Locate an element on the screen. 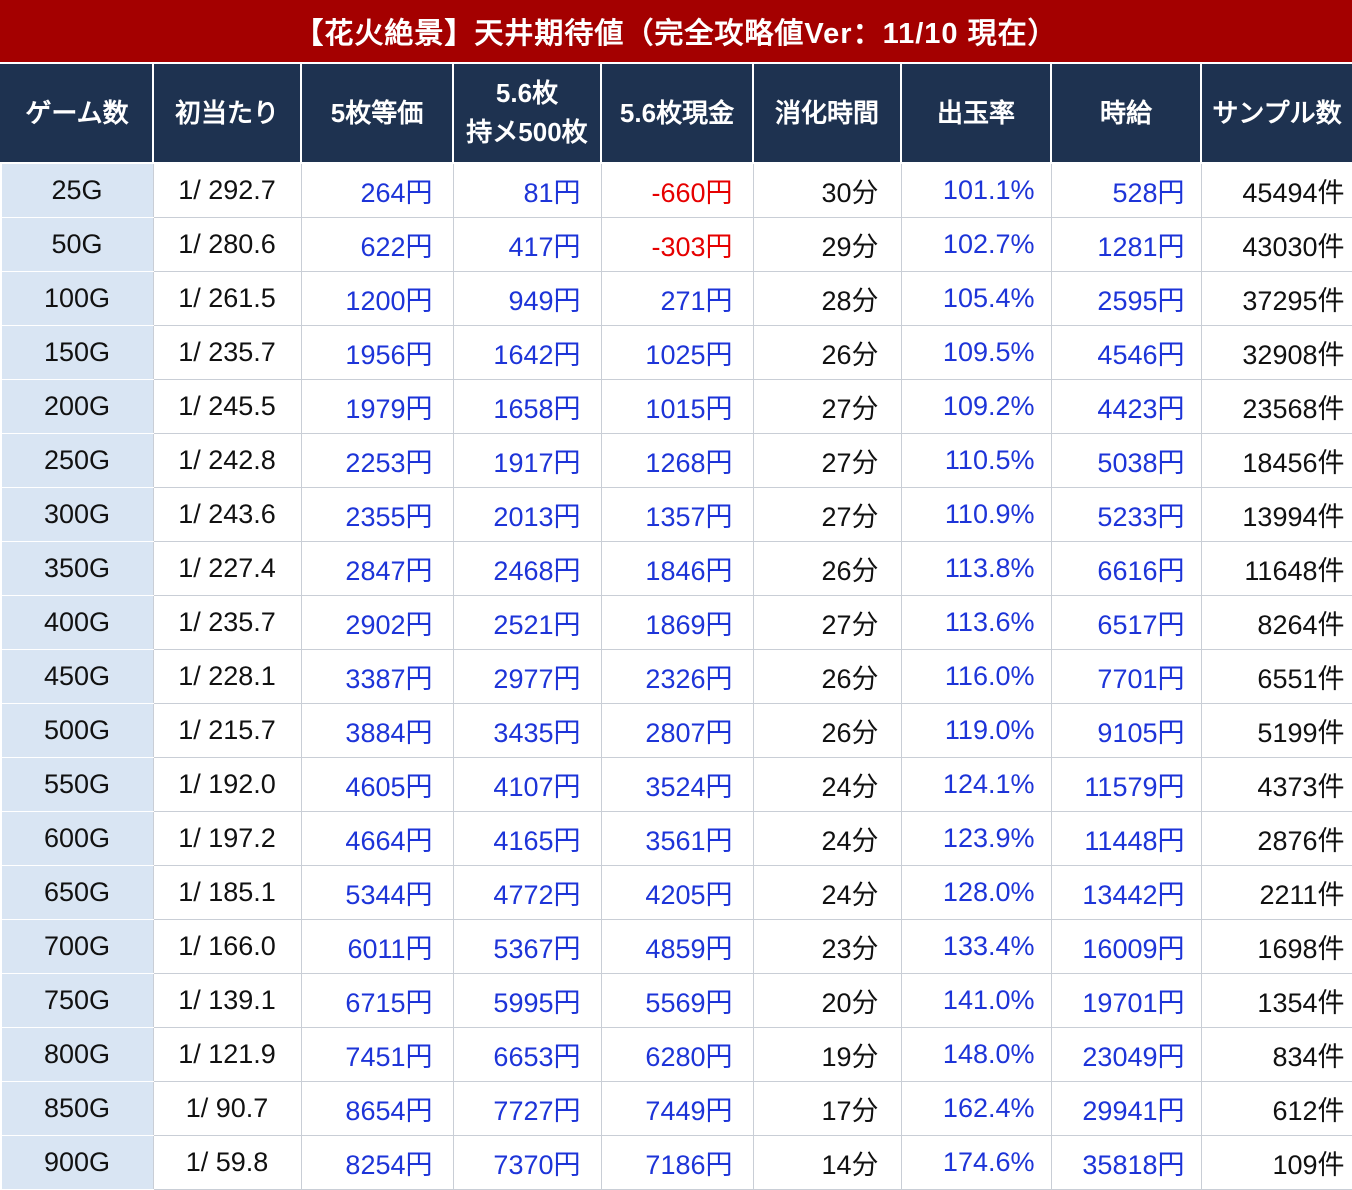 This screenshot has height=1190, width=1352. payout-rate-cell: 110.5% is located at coordinates (976, 460).